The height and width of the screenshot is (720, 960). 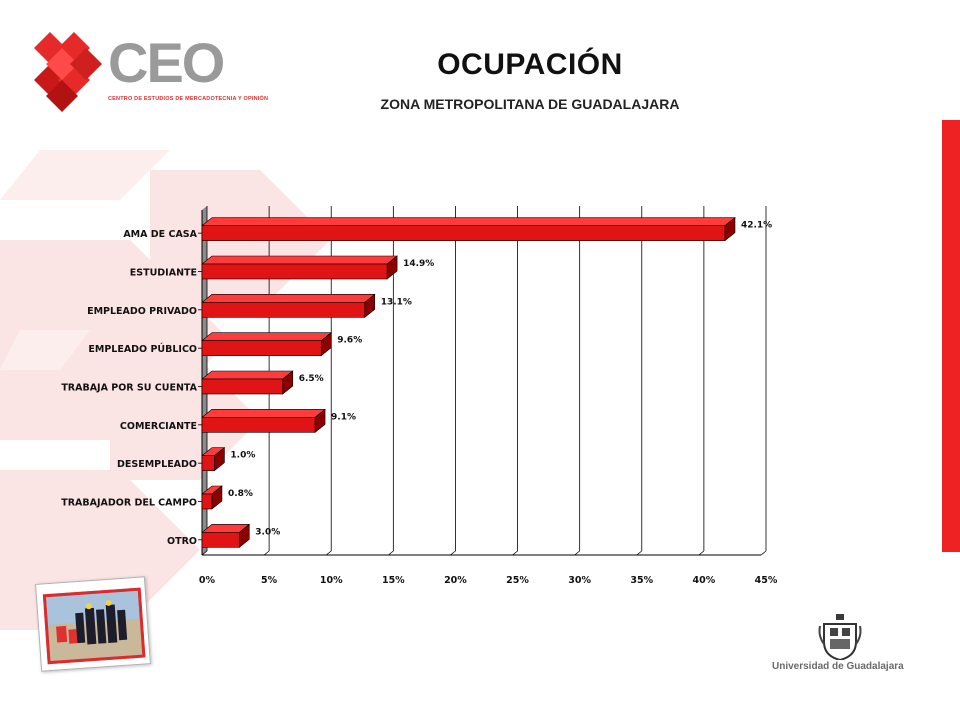 What do you see at coordinates (641, 580) in the screenshot?
I see `x-tick-label: 35%` at bounding box center [641, 580].